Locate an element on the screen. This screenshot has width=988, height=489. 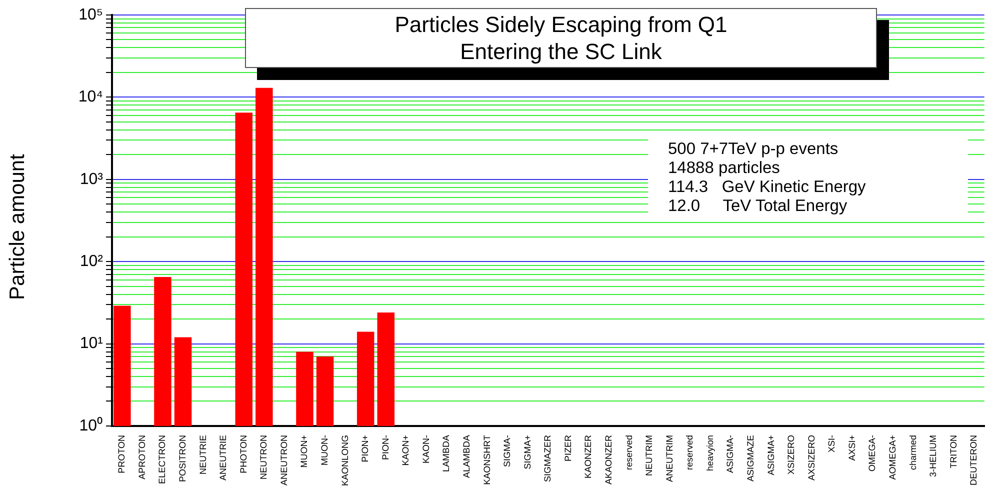
x-tick-label: KAON- is located at coordinates (425, 449).